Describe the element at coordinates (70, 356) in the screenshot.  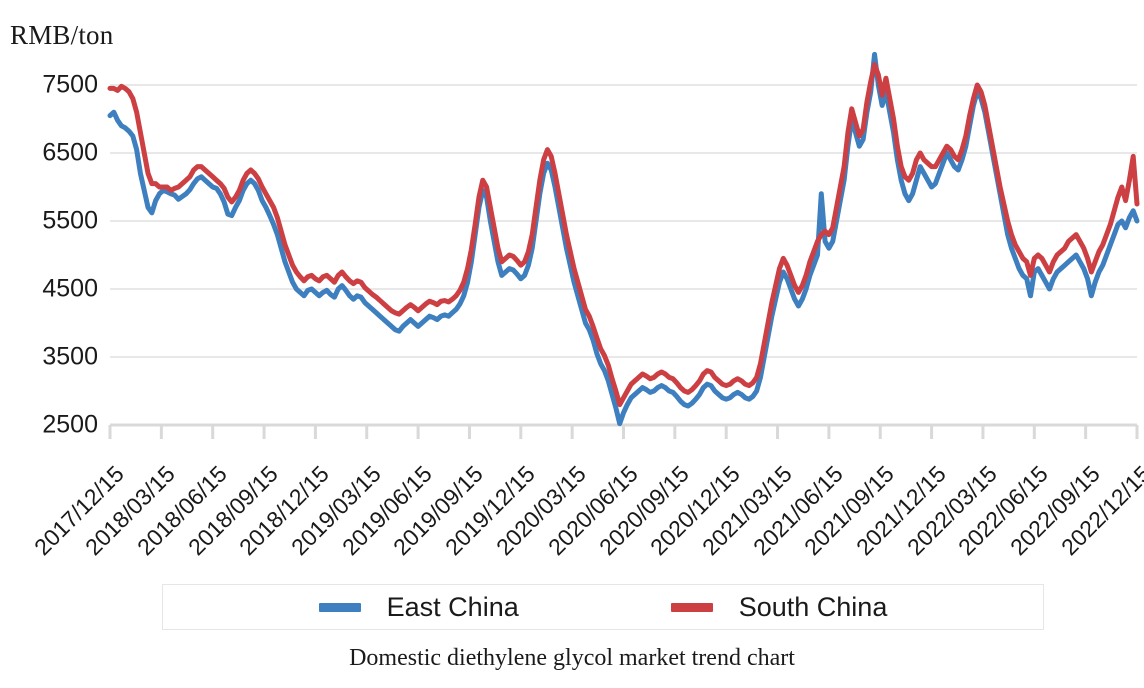
I see `y-axis-tick-3500: 3500` at that location.